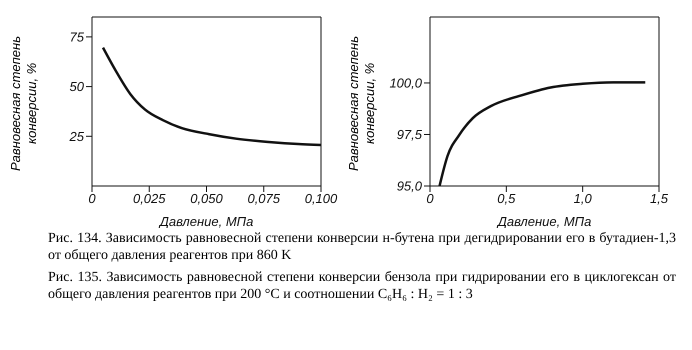 The height and width of the screenshot is (350, 692). What do you see at coordinates (659, 198) in the screenshot?
I see `x-tick-label: 1,5` at bounding box center [659, 198].